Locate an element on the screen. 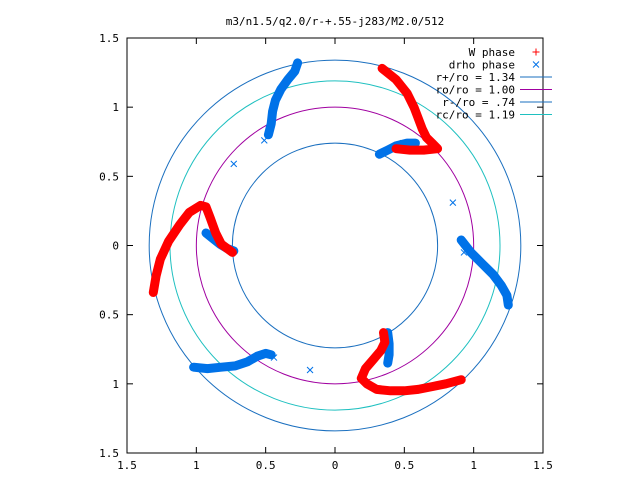 The height and width of the screenshot is (480, 640). y-tick-label: 0 is located at coordinates (115, 246).